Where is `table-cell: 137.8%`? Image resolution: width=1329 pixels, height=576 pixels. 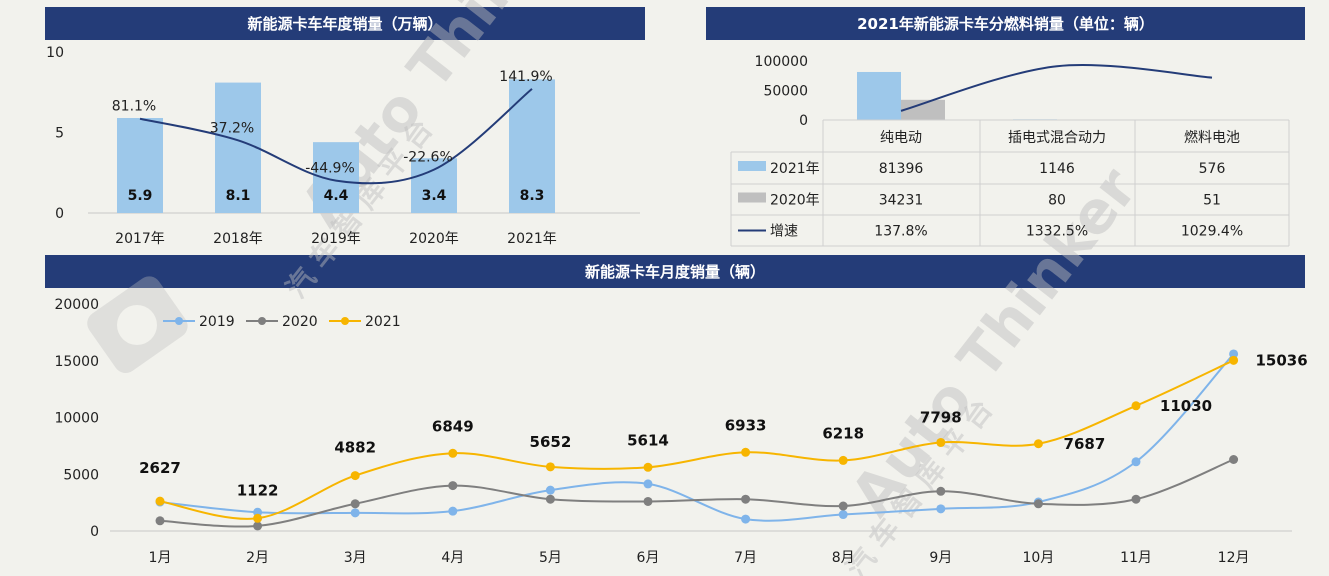 table-cell: 137.8% is located at coordinates (900, 232).